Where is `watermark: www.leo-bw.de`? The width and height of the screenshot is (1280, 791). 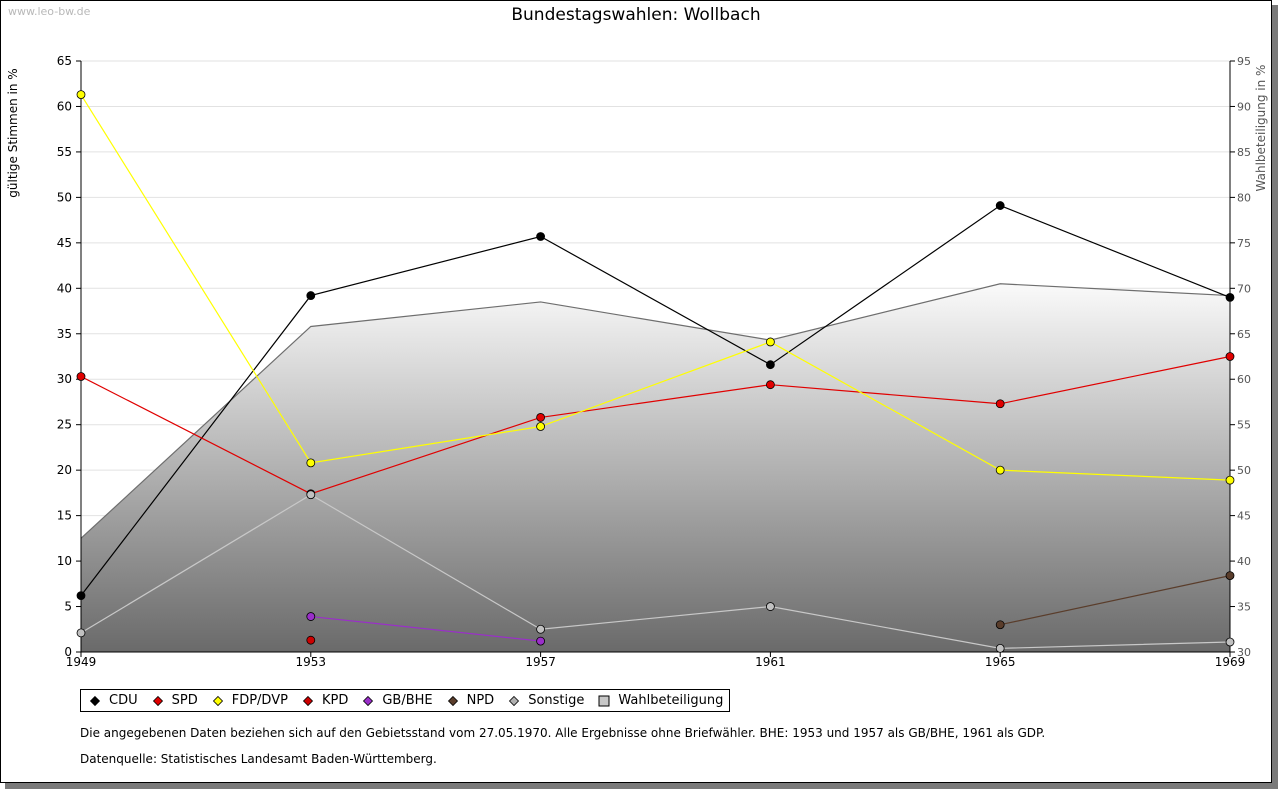 watermark: www.leo-bw.de is located at coordinates (49, 11).